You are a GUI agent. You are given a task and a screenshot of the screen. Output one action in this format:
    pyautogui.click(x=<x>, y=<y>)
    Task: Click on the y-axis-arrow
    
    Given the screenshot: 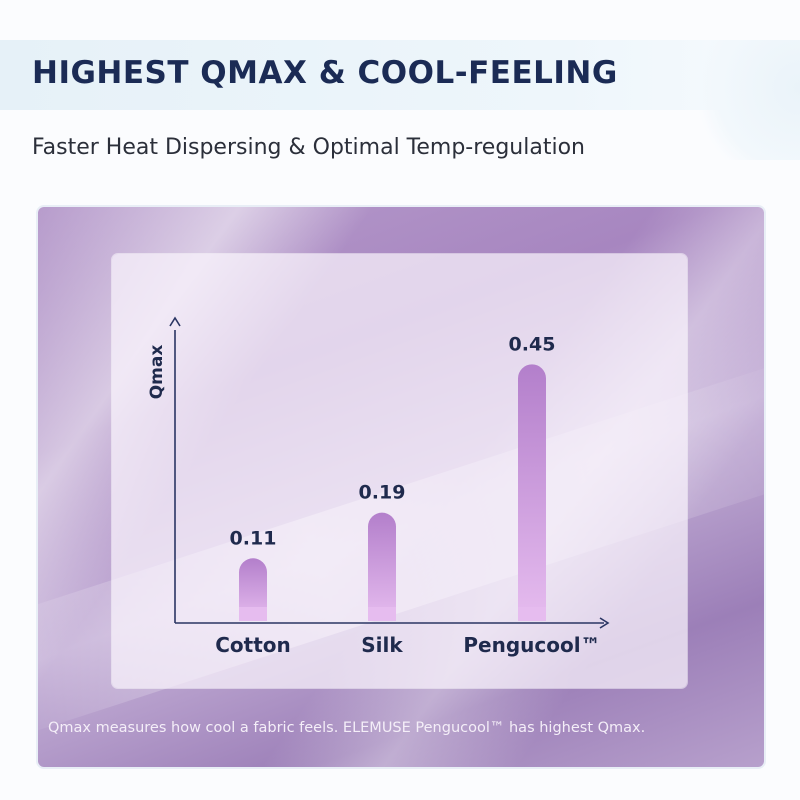 What is the action you would take?
    pyautogui.click(x=175, y=321)
    